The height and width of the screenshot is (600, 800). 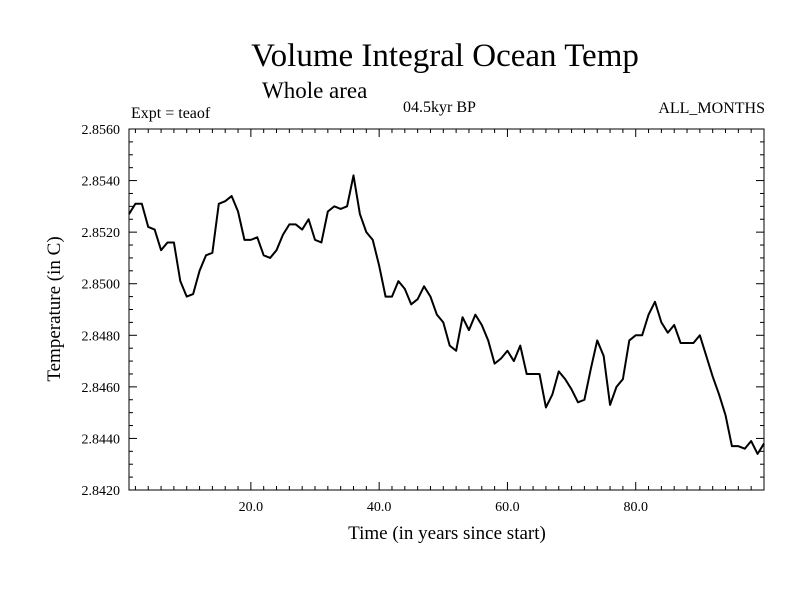 I want to click on y-tick-label: 2.8520, so click(x=101, y=233).